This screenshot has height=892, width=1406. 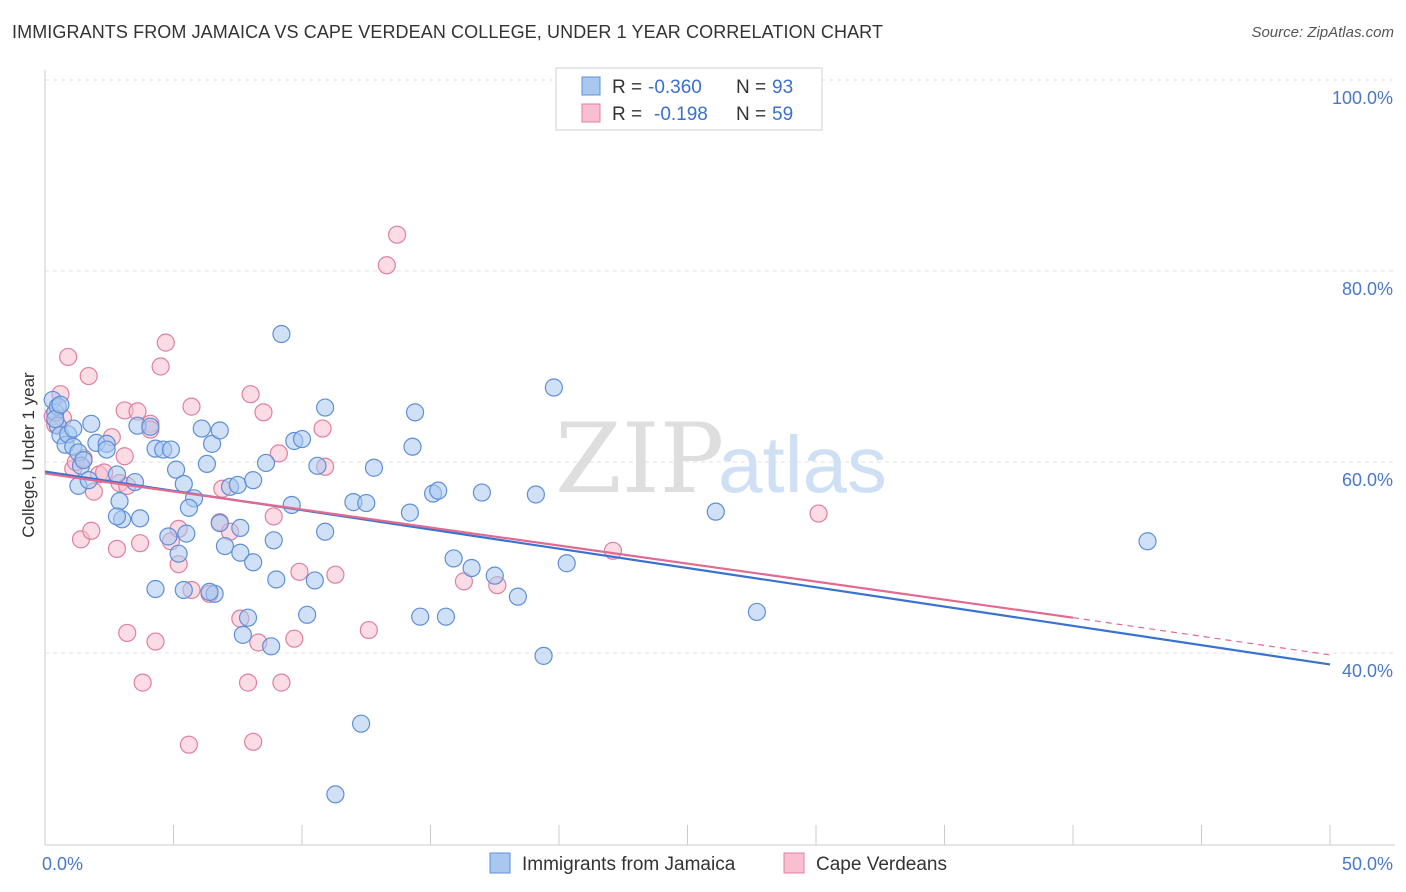 What do you see at coordinates (1362, 98) in the screenshot?
I see `y-tick-label-0: 100.0%` at bounding box center [1362, 98].